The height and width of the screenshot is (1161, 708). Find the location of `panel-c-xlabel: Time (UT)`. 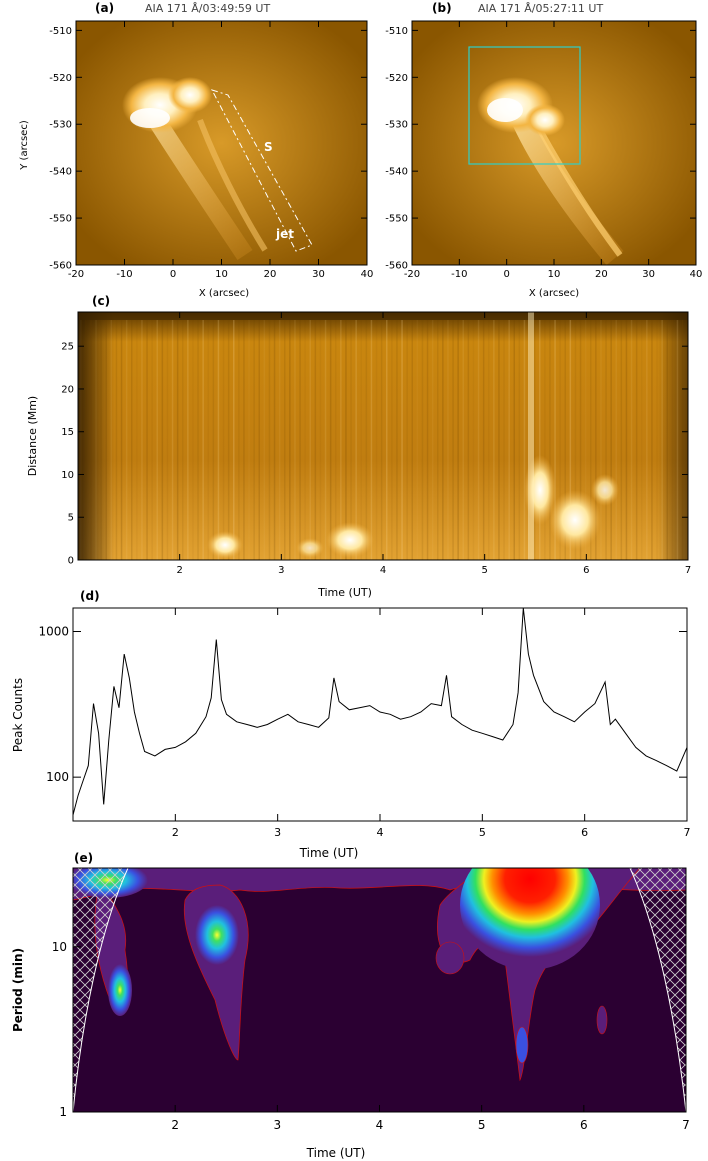

panel-c-xlabel: Time (UT) is located at coordinates (344, 592).